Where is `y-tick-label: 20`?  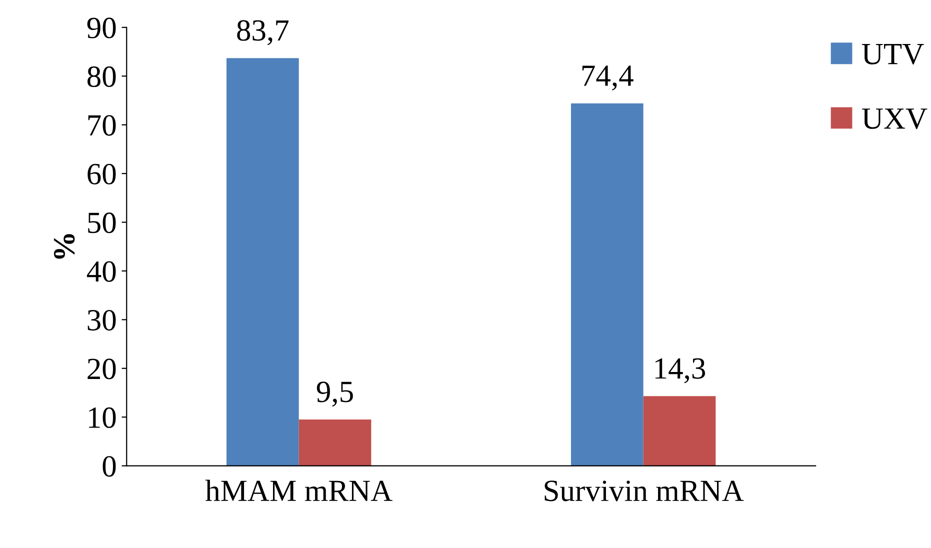 y-tick-label: 20 is located at coordinates (102, 369).